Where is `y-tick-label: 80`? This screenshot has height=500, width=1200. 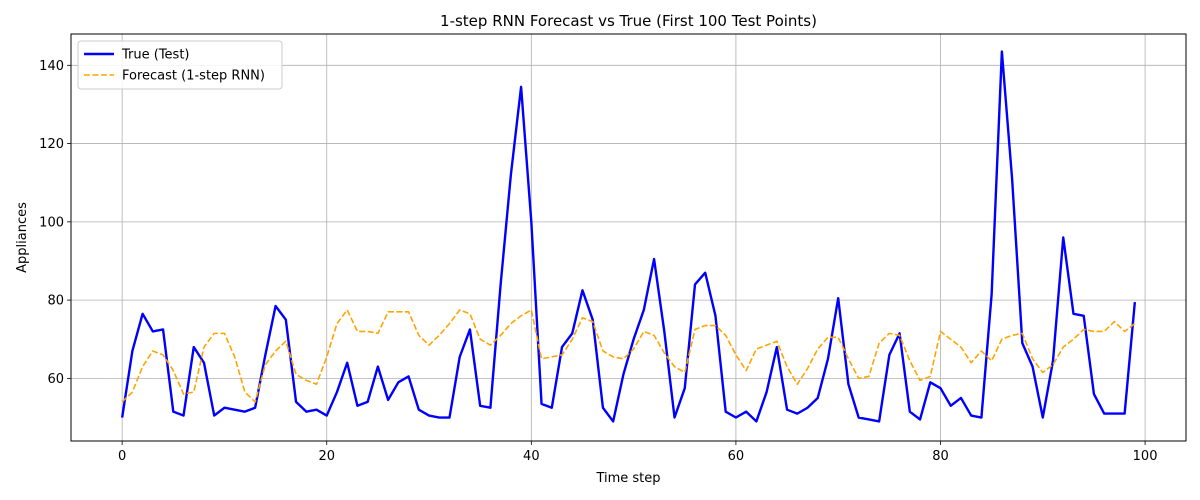
y-tick-label: 80 is located at coordinates (55, 301).